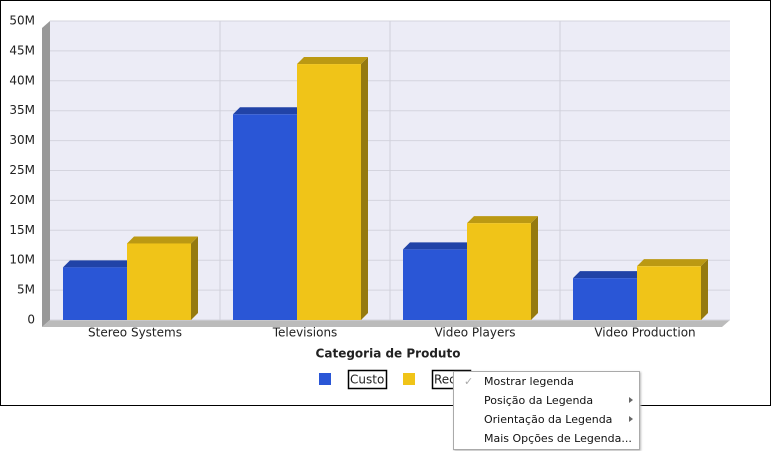  Describe the element at coordinates (46, 174) in the screenshot. I see `wall` at that location.